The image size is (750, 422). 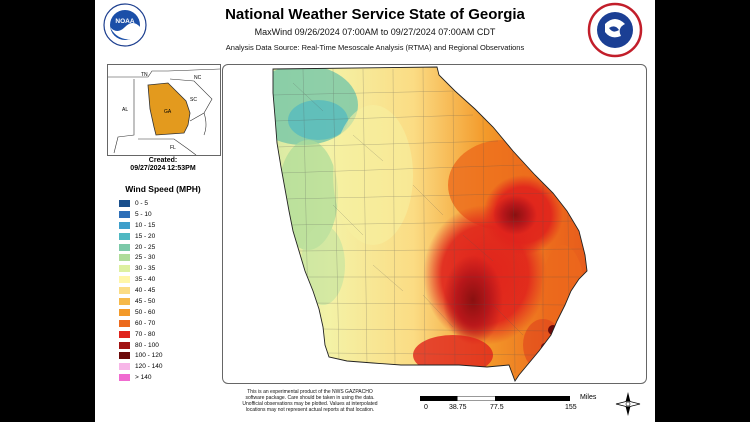 What do you see at coordinates (145, 258) in the screenshot?
I see `legend-label: 25 - 30` at bounding box center [145, 258].